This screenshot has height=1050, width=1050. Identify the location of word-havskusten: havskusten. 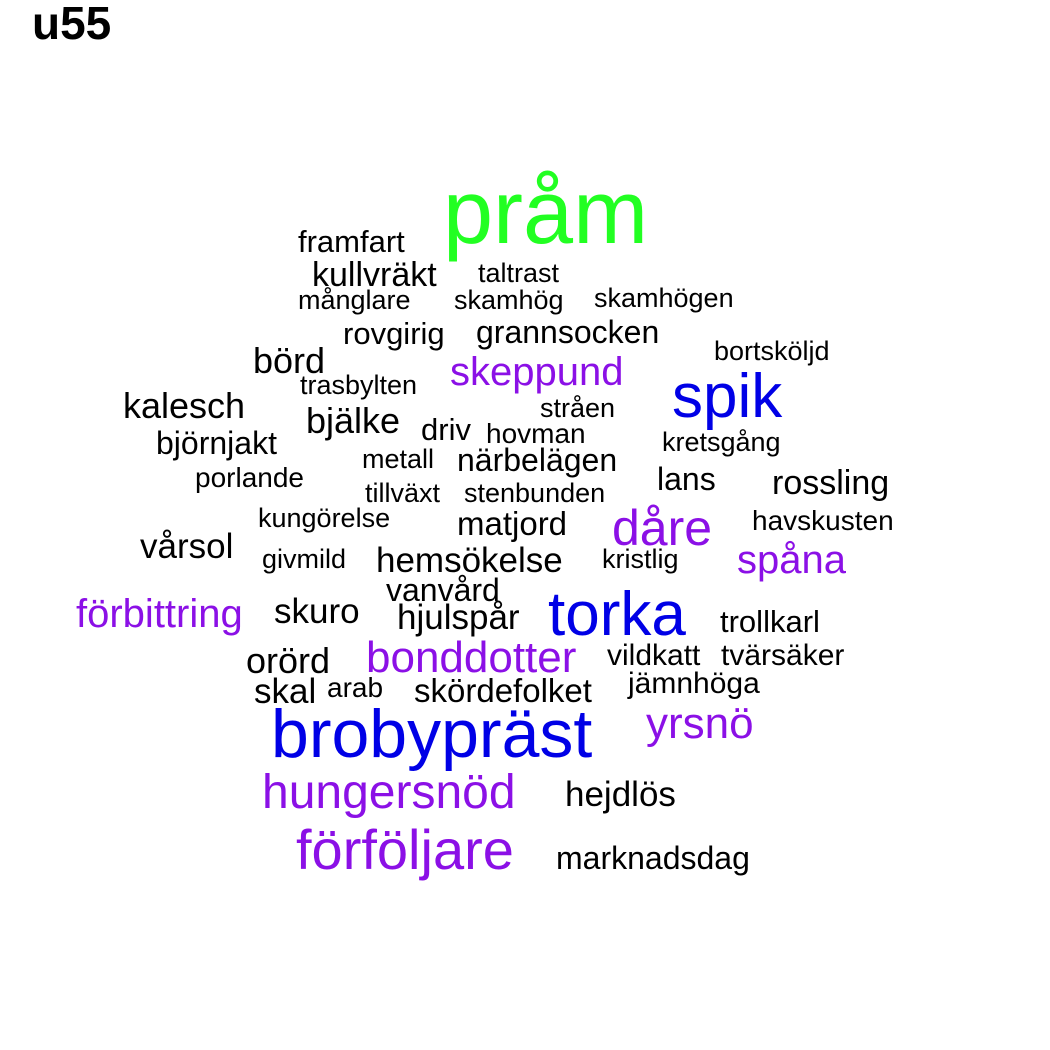
(823, 520).